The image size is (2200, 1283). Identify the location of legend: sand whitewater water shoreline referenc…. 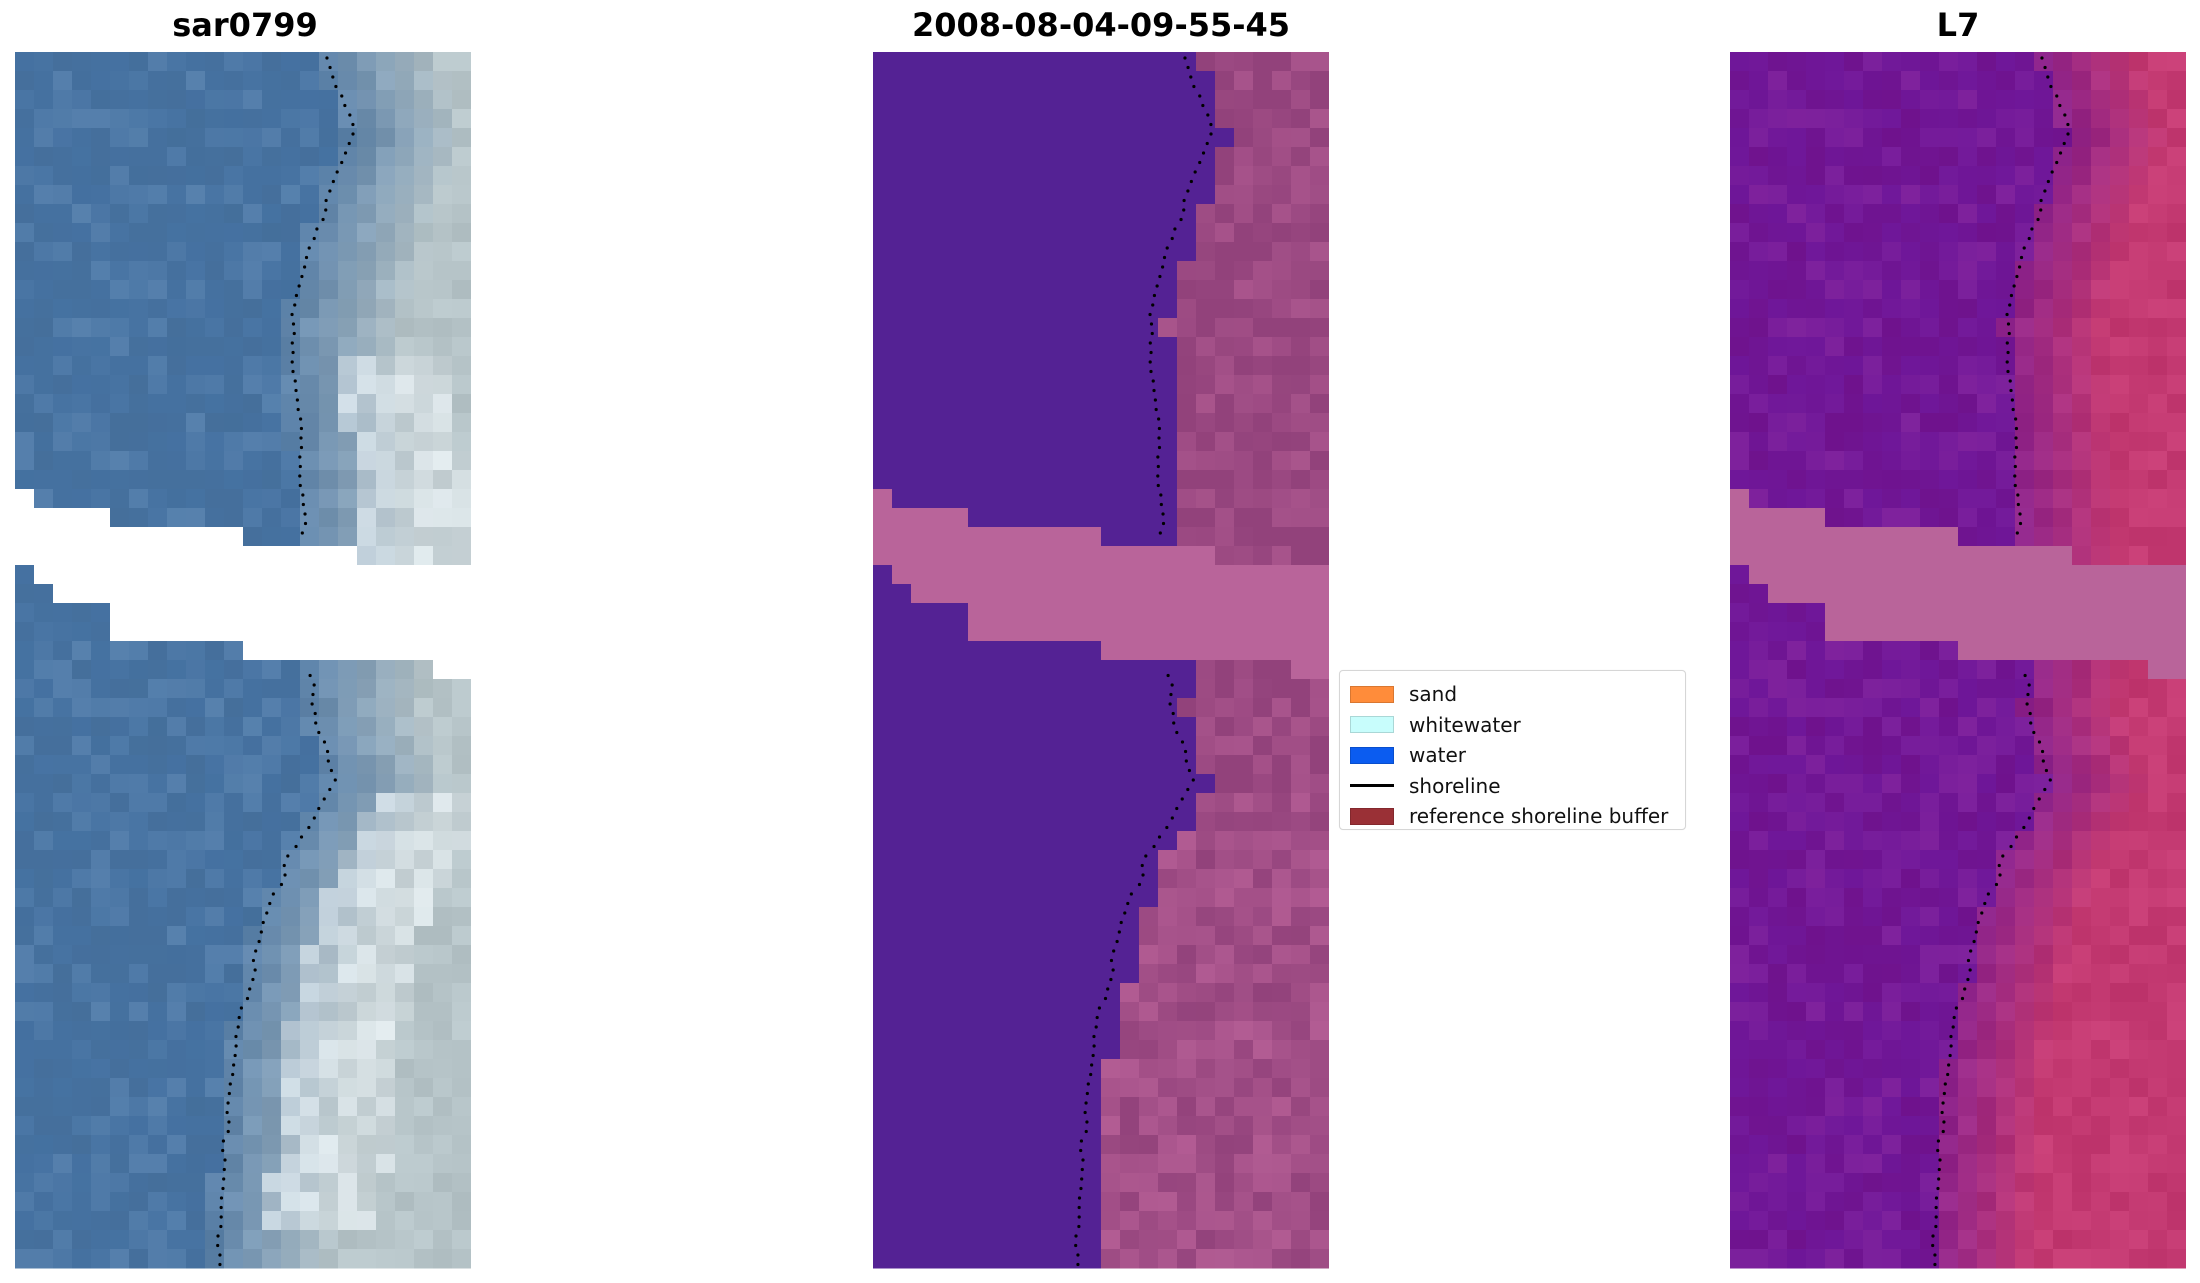
(1512, 750).